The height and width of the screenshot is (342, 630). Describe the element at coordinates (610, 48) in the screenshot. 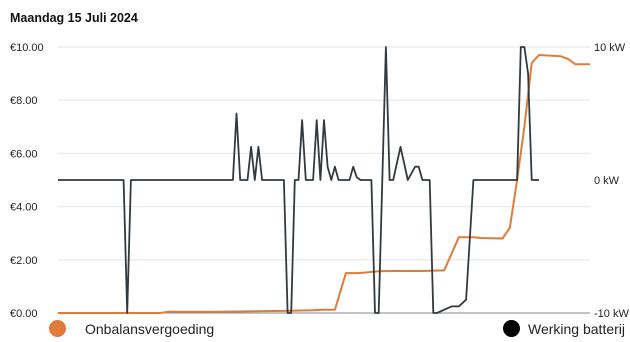

I see `right-axis-tick-label: 10 kW` at that location.